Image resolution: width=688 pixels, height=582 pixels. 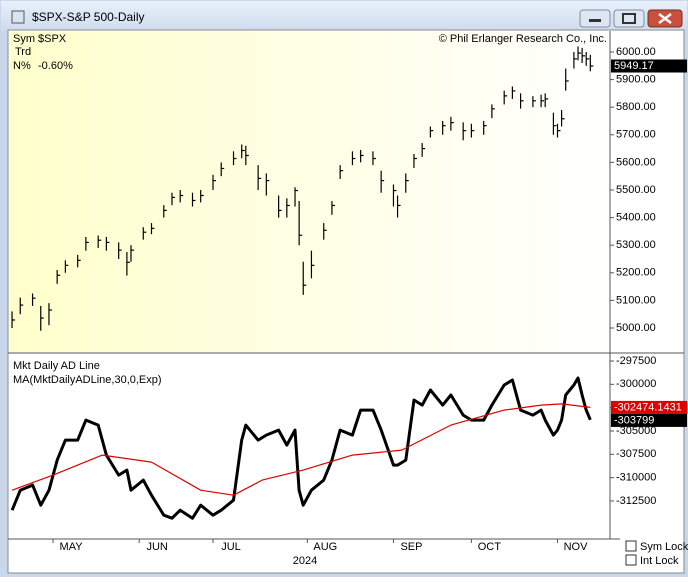 What do you see at coordinates (636, 478) in the screenshot?
I see `y-tick-label: -310000` at bounding box center [636, 478].